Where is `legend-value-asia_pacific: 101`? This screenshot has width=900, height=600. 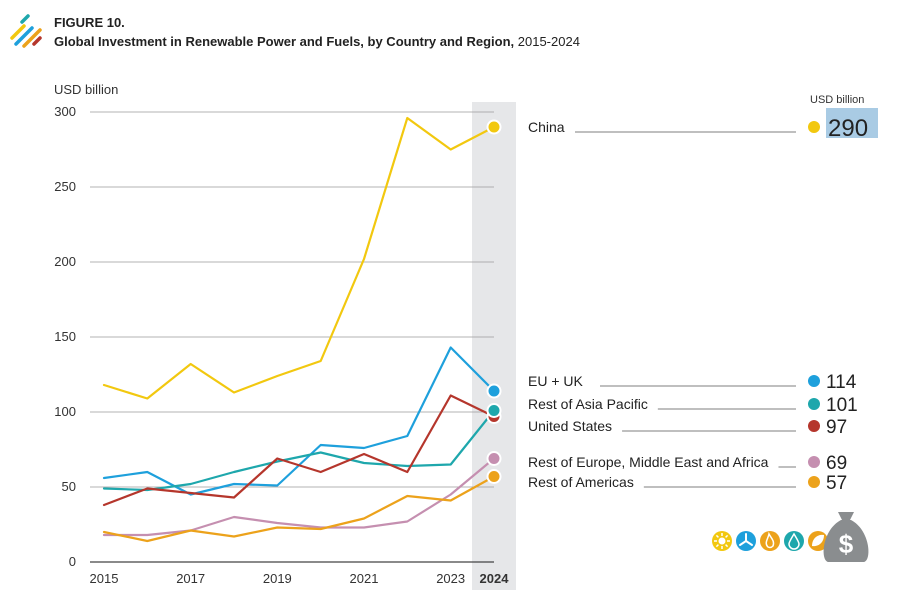 legend-value-asia_pacific: 101 is located at coordinates (842, 405).